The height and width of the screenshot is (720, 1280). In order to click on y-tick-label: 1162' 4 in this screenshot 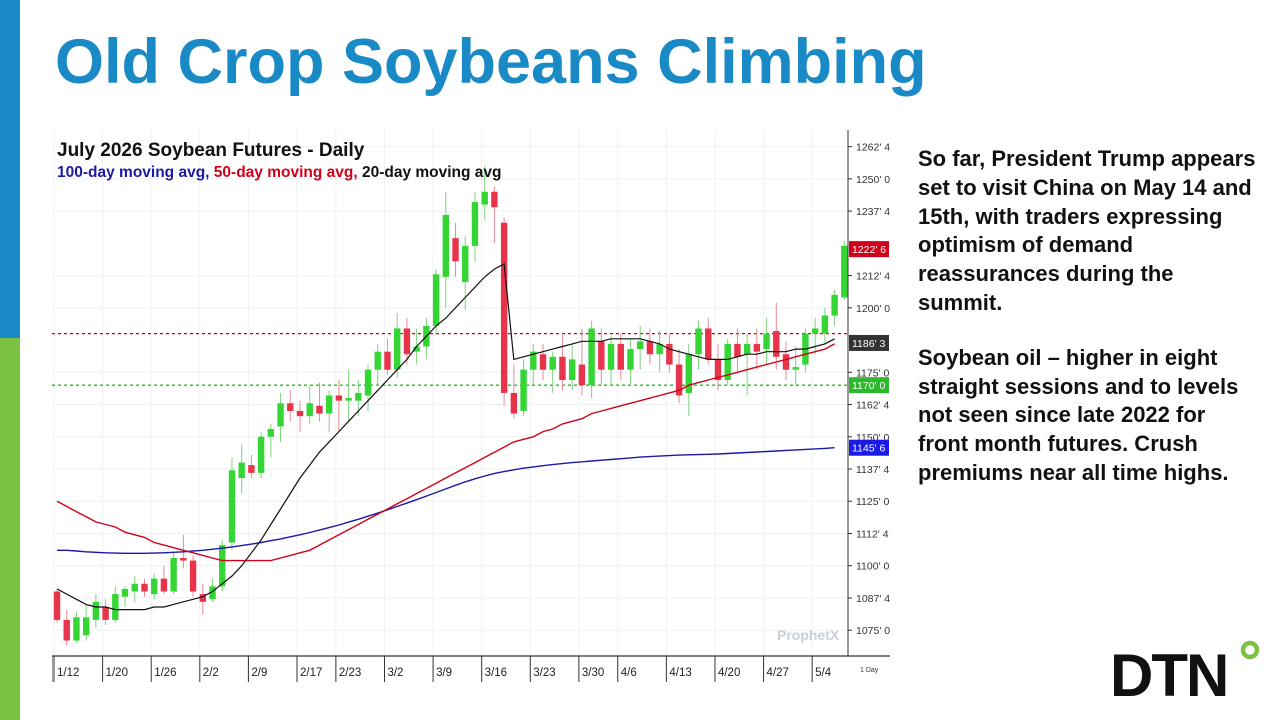, I will do `click(873, 406)`.